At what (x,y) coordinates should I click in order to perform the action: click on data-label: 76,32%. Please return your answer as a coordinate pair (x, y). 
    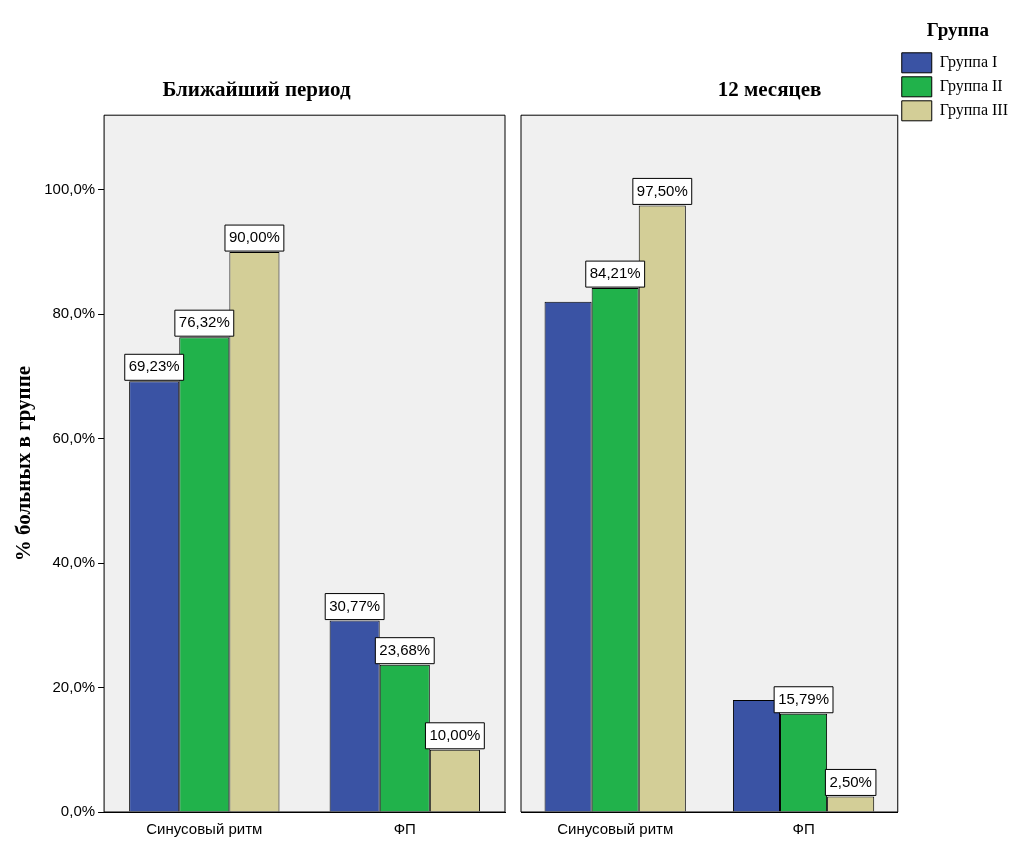
    Looking at the image, I should click on (204, 322).